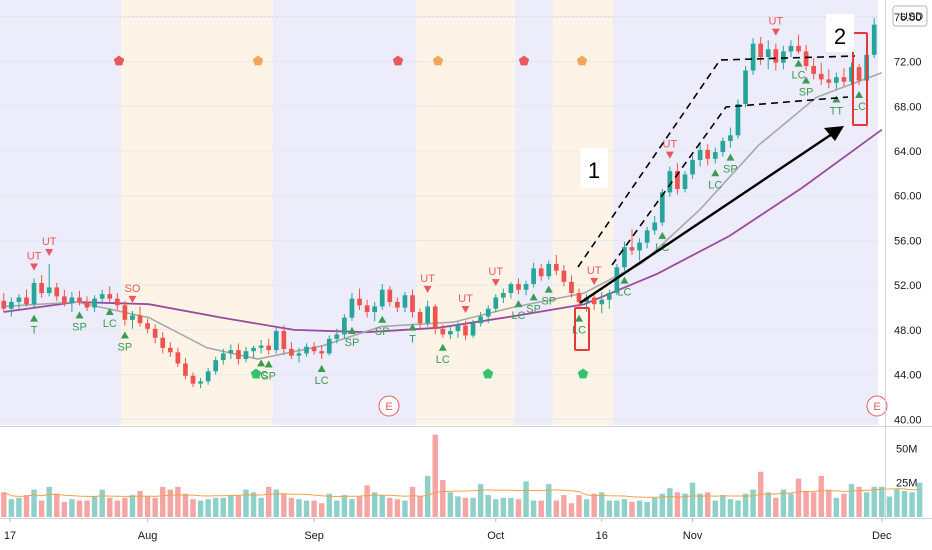 The width and height of the screenshot is (932, 550). Describe the element at coordinates (876, 407) in the screenshot. I see `earnings-marker-label: E` at that location.